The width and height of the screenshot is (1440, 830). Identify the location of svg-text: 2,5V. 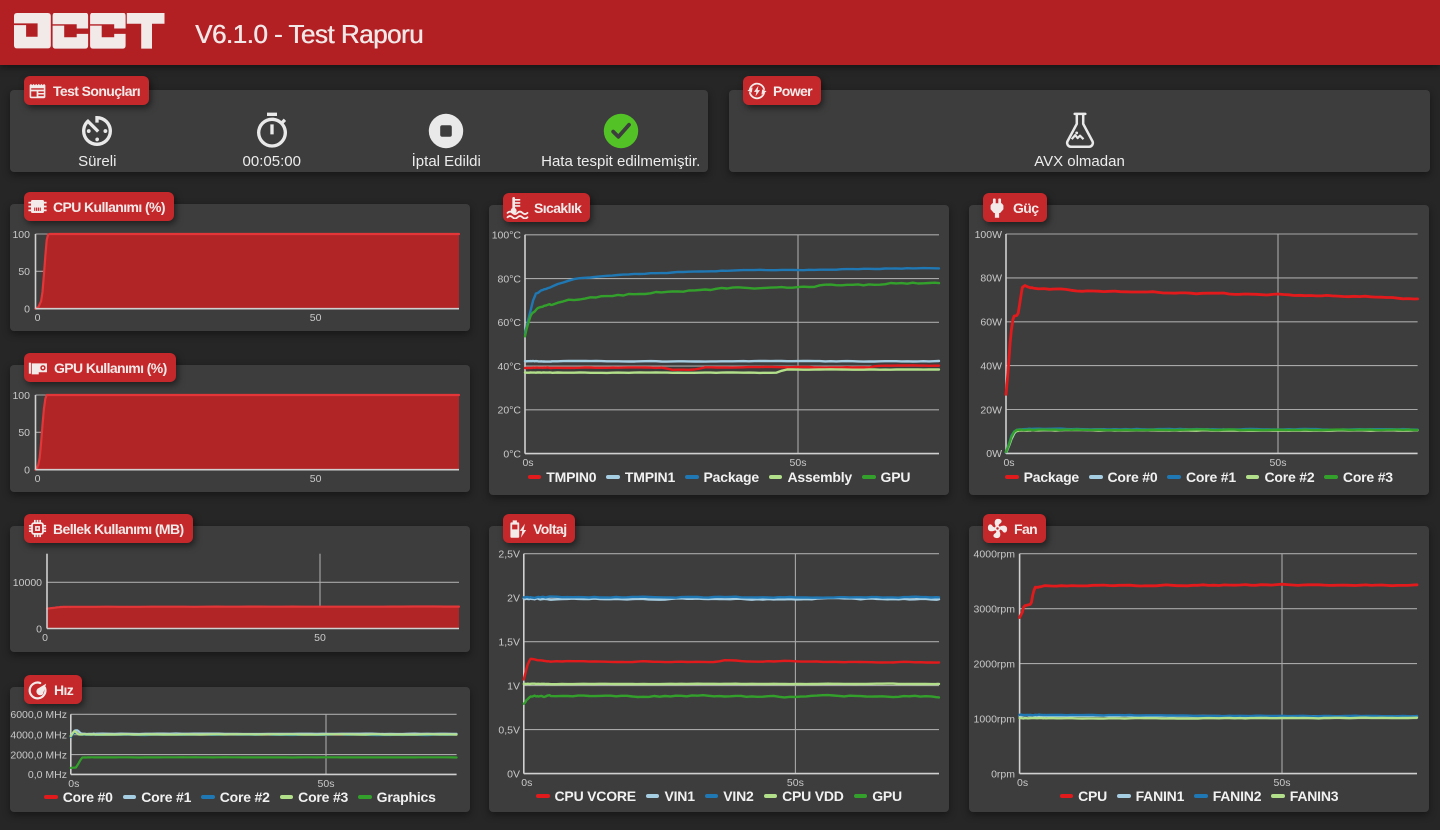
(509, 555).